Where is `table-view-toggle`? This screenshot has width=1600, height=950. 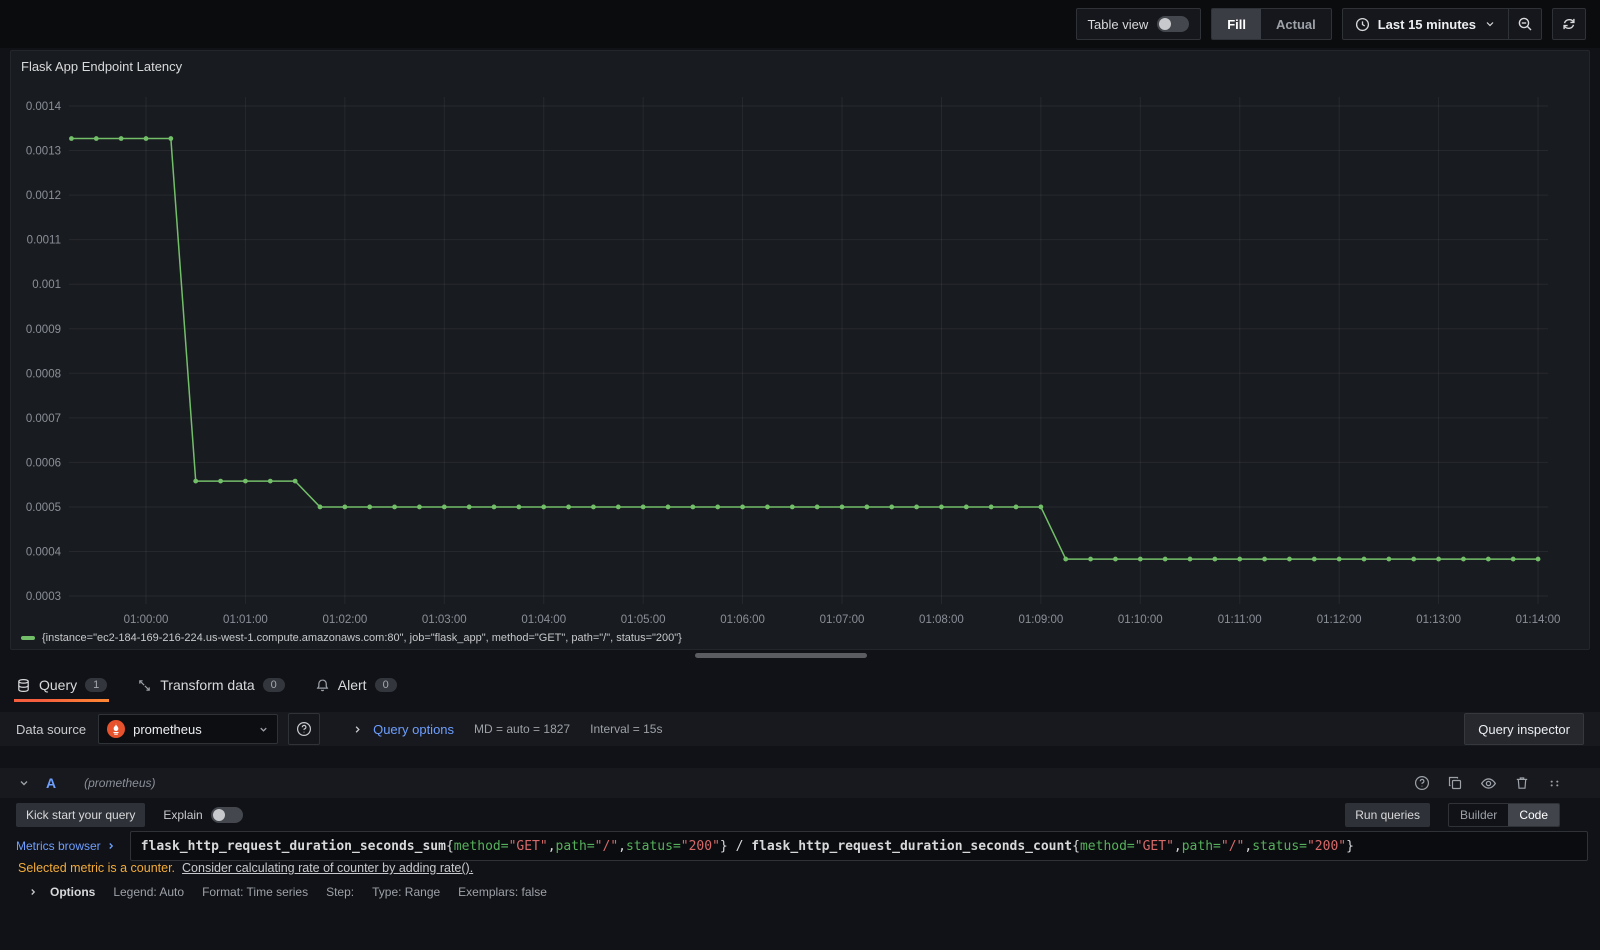 table-view-toggle is located at coordinates (1173, 24).